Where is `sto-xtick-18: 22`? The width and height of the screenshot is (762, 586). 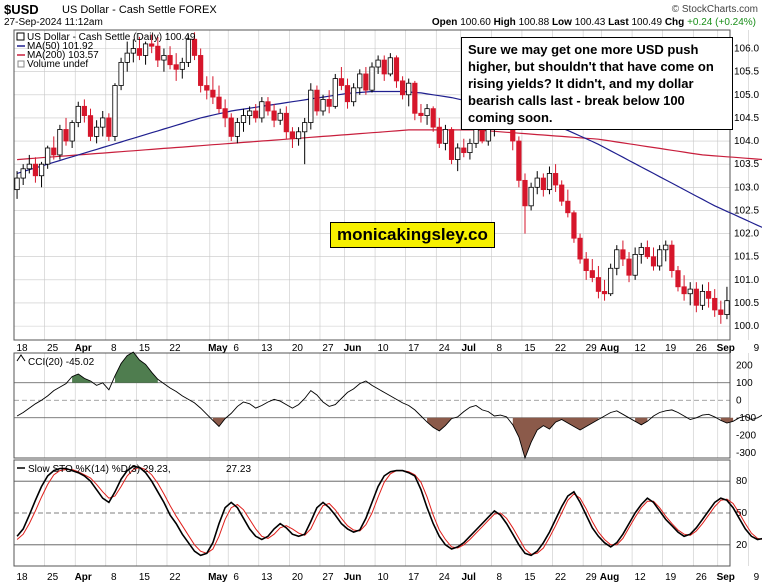
sto-xtick-18: 22 is located at coordinates (561, 577).